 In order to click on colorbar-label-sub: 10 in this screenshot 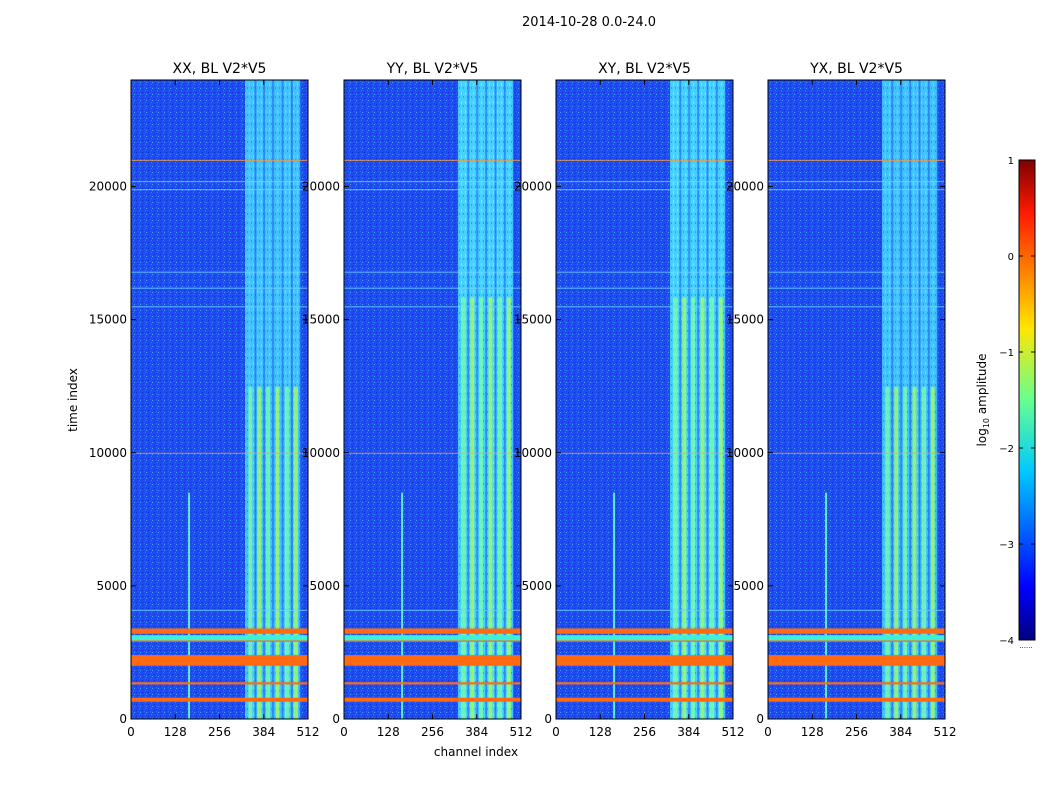, I will do `click(986, 423)`.